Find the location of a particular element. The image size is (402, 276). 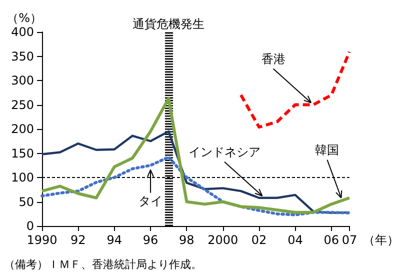

x-tick-label: 1990 is located at coordinates (42, 240).